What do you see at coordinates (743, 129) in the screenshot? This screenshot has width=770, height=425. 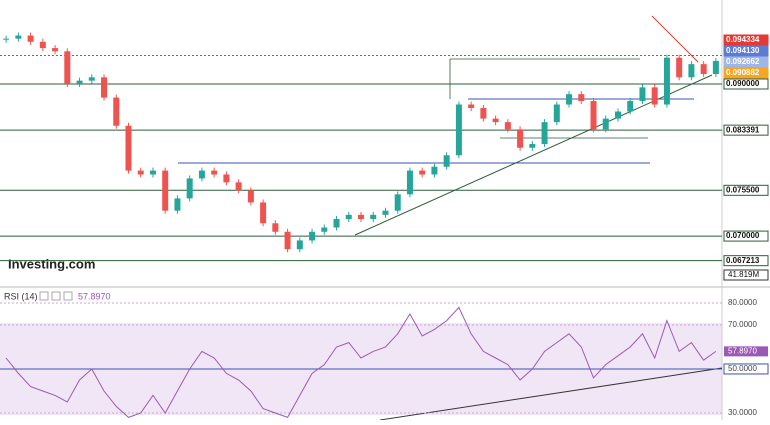 I see `level-label: 0.083391` at bounding box center [743, 129].